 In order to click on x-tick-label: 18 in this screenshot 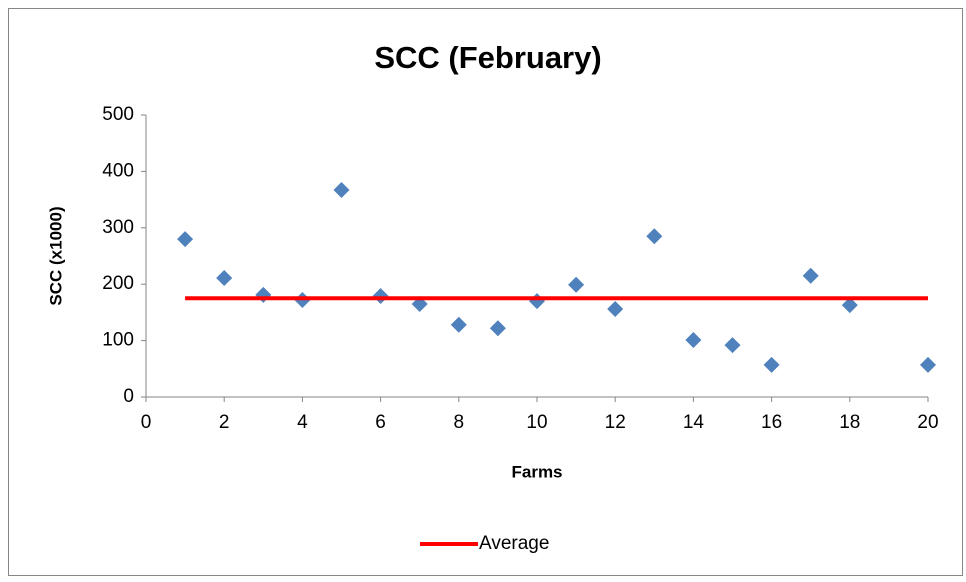, I will do `click(849, 422)`.